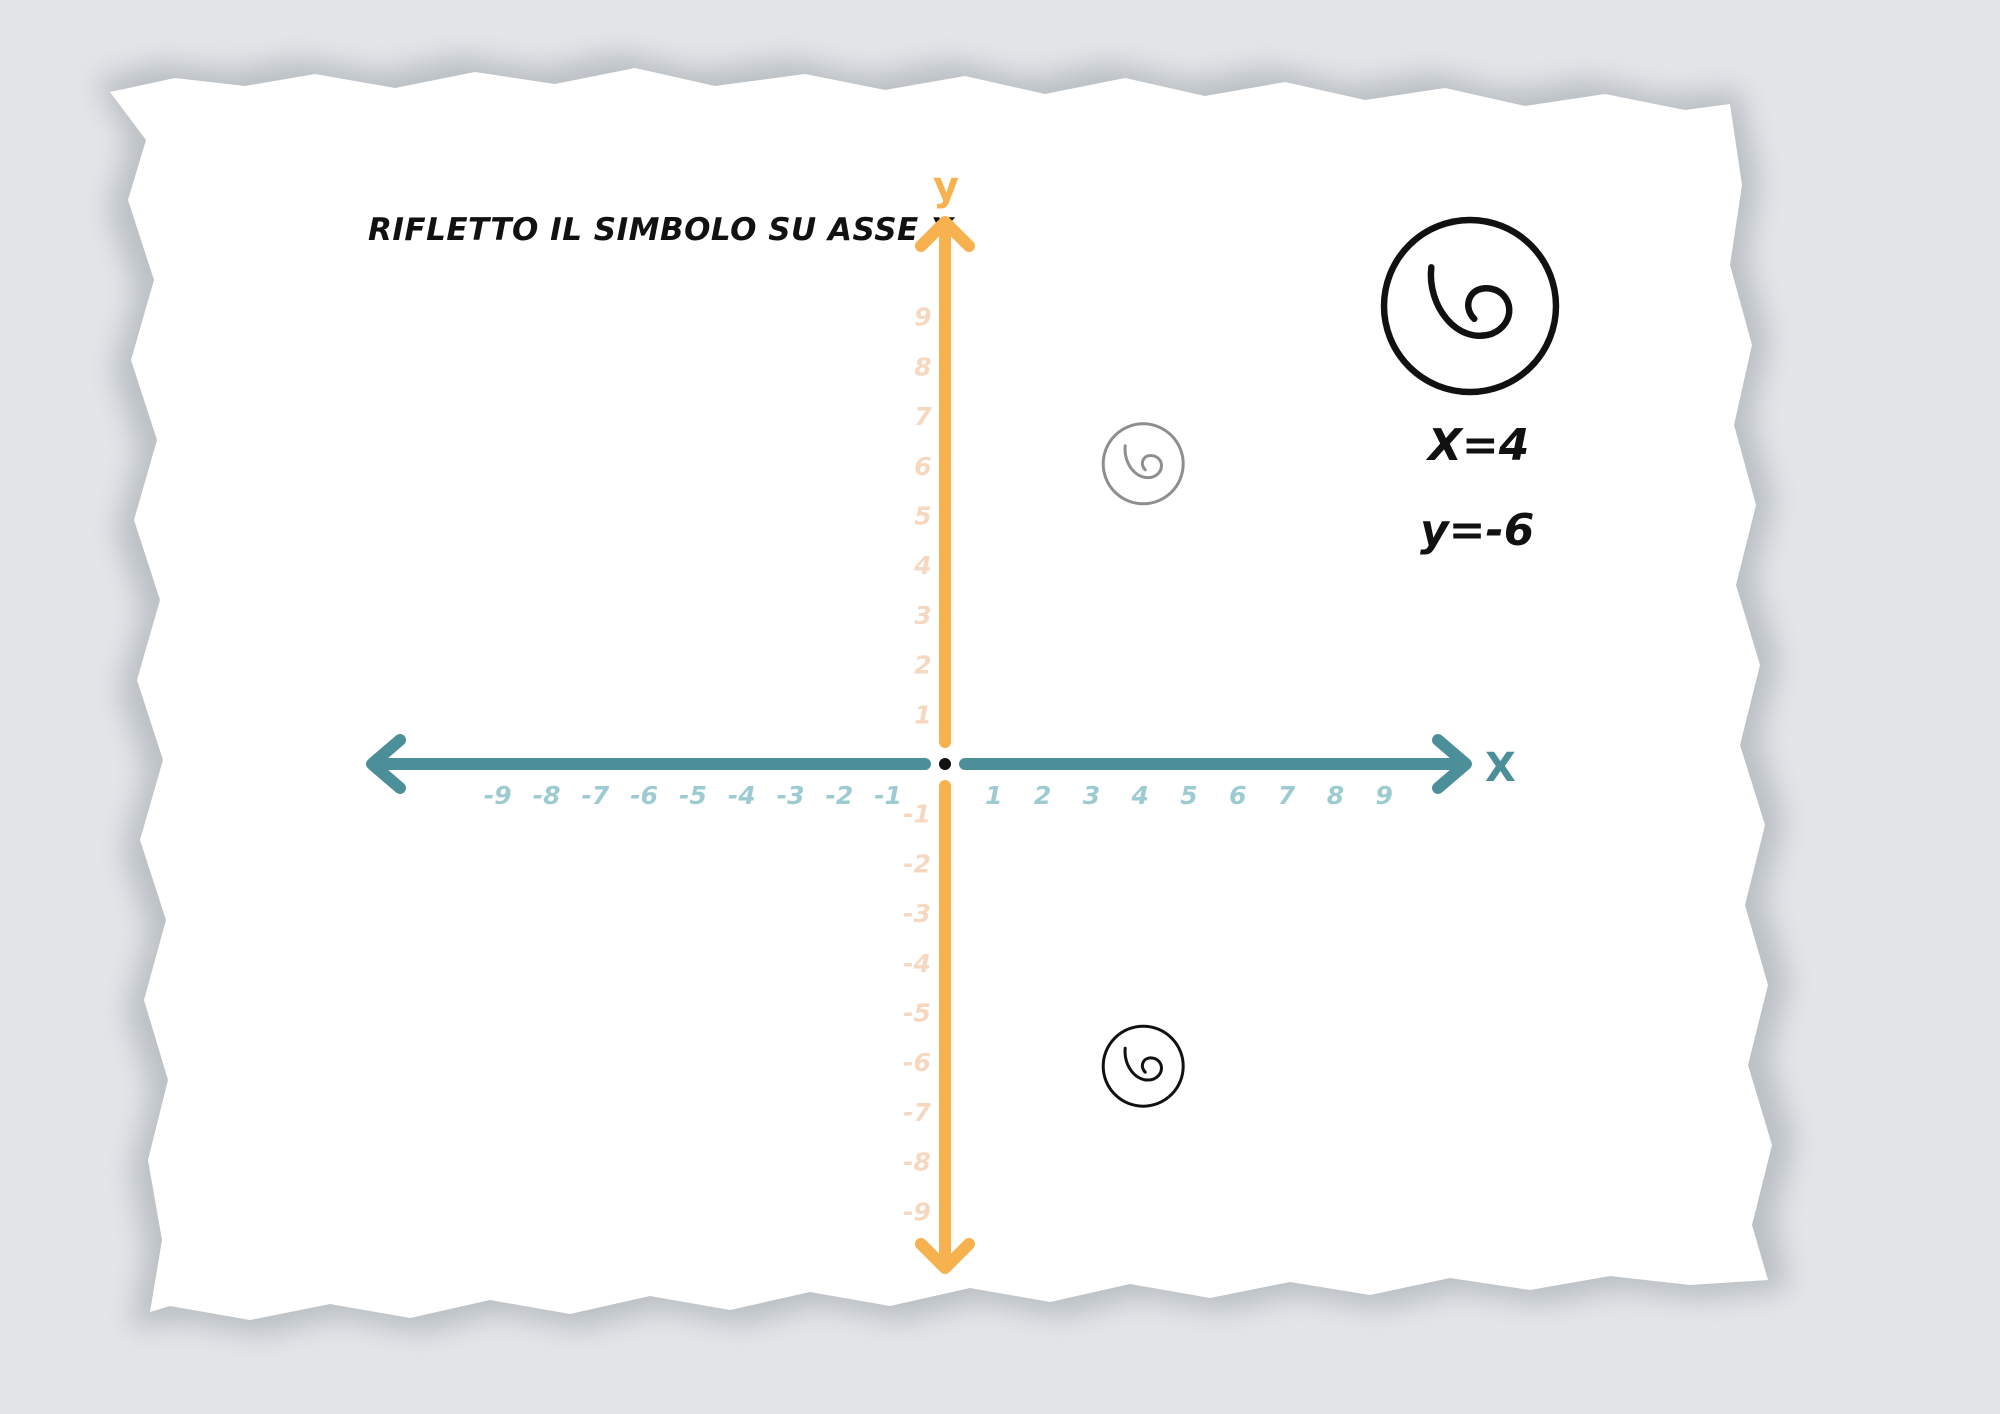 The image size is (2000, 1414). I want to click on y-tick-label: 7, so click(923, 416).